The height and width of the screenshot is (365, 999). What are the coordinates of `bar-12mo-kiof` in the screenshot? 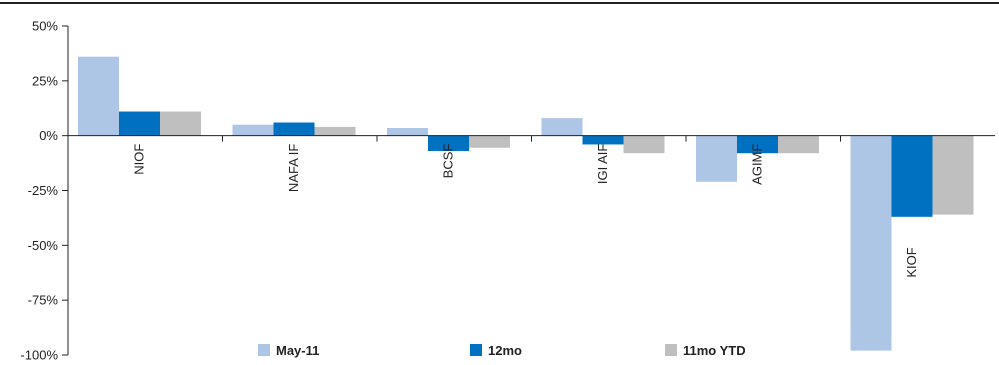 It's located at (912, 176).